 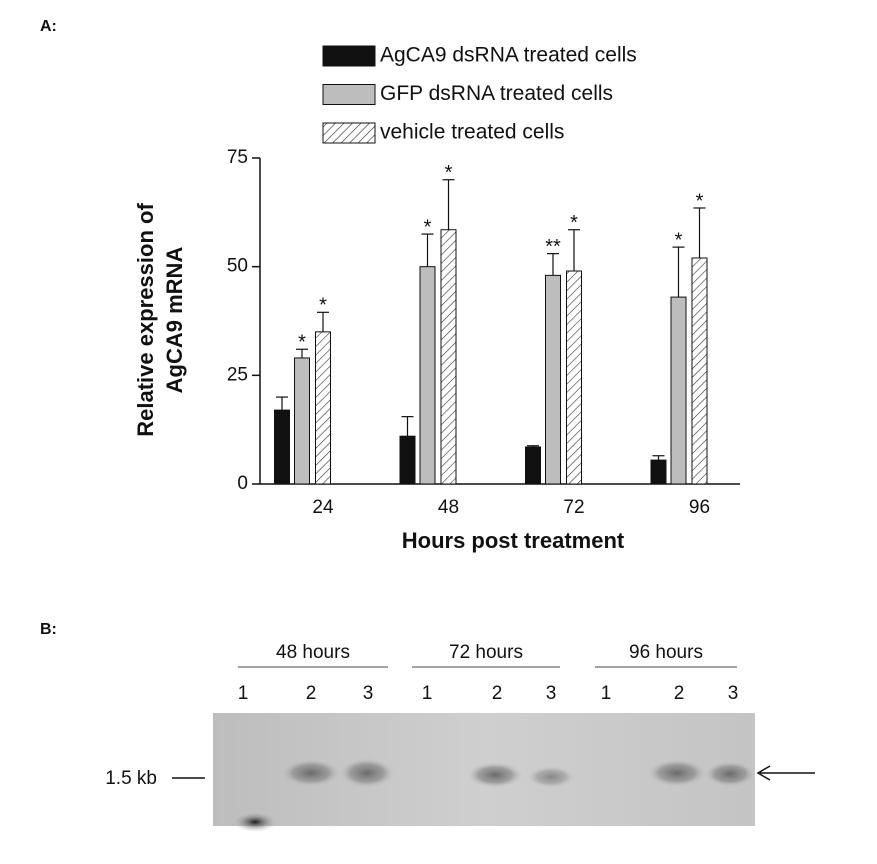 I want to click on y-tick-label: 75, so click(x=237, y=157).